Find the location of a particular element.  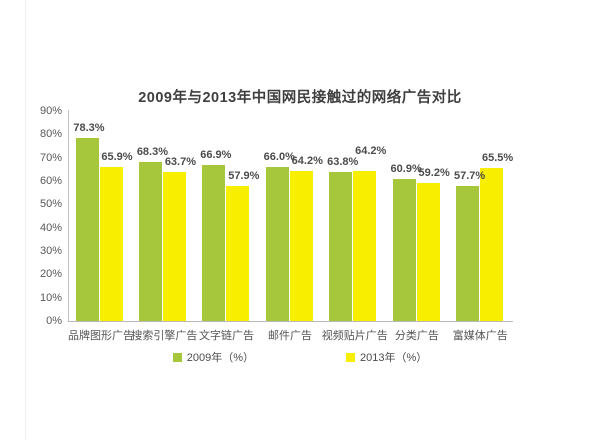

legend-item-2013: 2013年（%） is located at coordinates (386, 357).